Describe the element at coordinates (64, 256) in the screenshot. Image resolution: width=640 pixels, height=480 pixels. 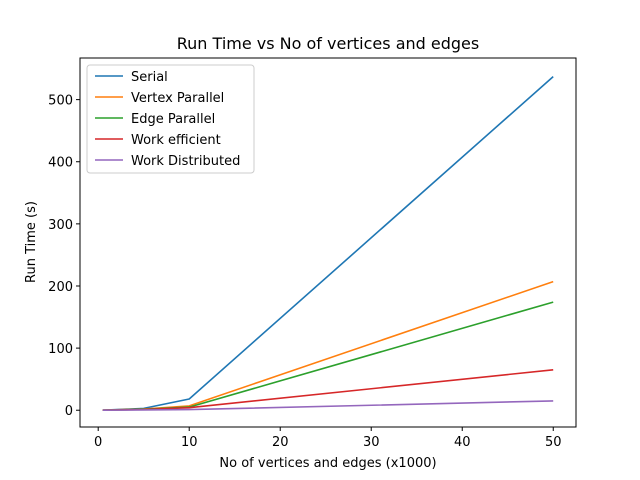
I see `y-axis: 0 100 200 300 400 500` at that location.